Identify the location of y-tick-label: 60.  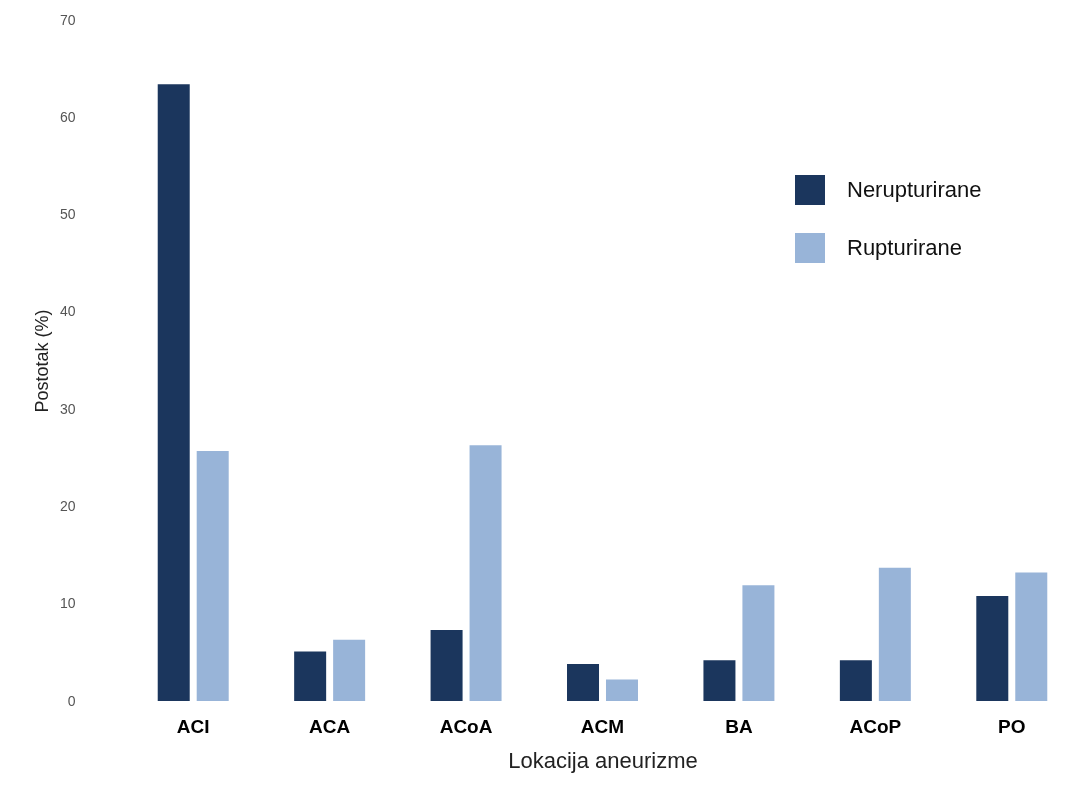
(67, 116).